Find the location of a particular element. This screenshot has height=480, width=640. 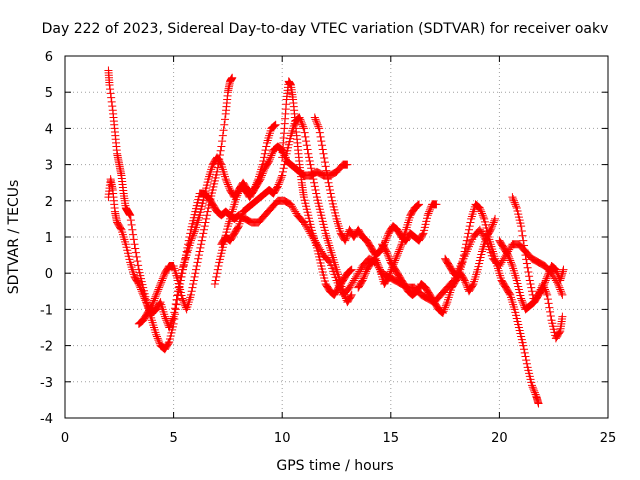

y-tick-label: 6 is located at coordinates (49, 57).